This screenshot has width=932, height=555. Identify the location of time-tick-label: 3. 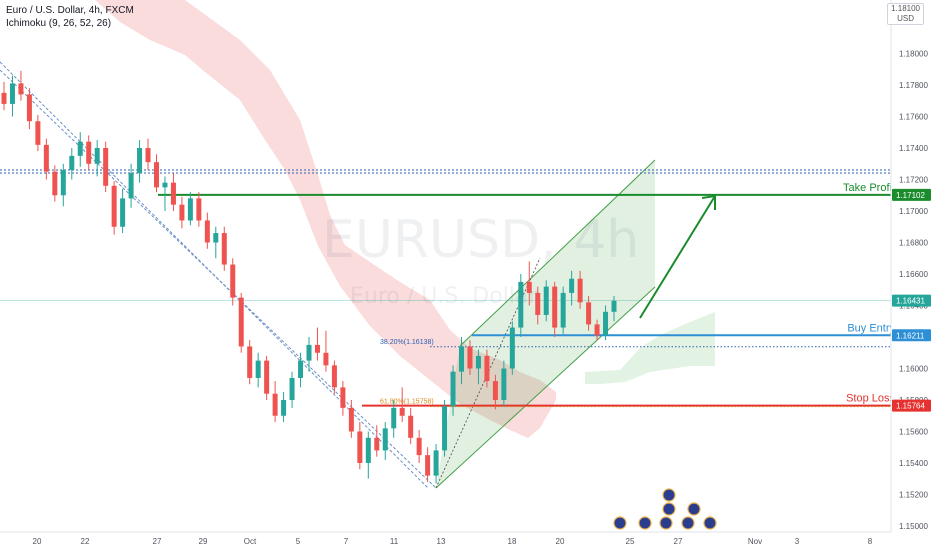
(797, 541).